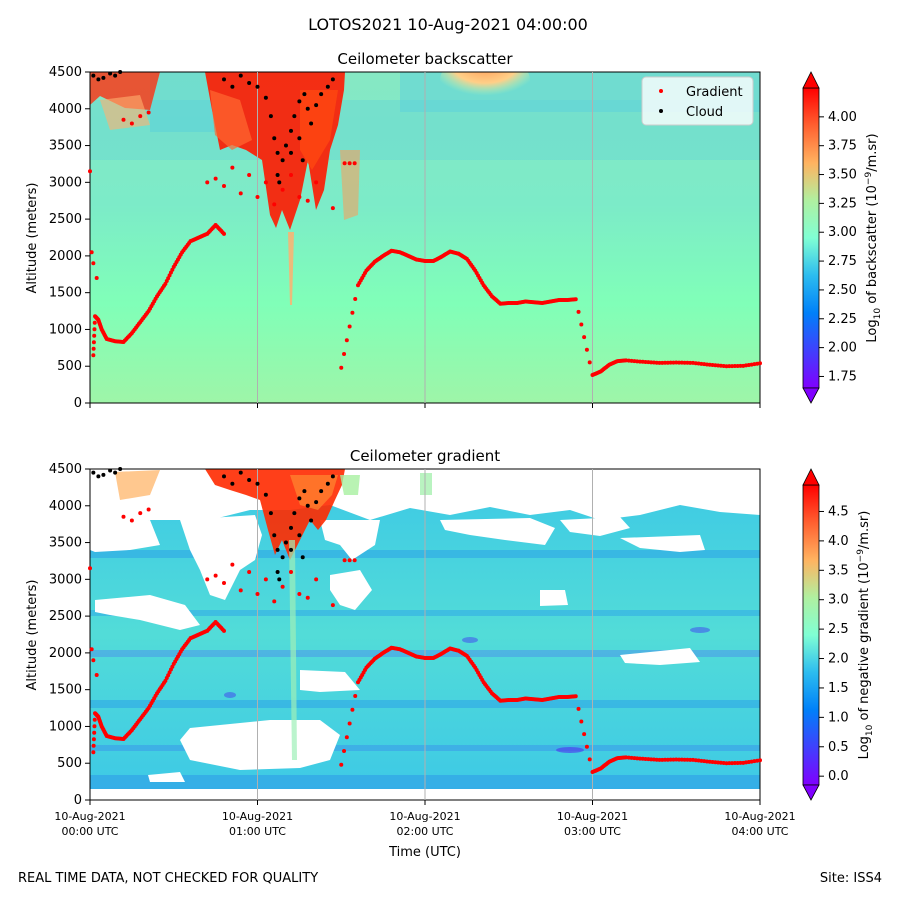 Image resolution: width=900 pixels, height=900 pixels. Describe the element at coordinates (842, 319) in the screenshot. I see `colorbar-tick-label: 2.25` at that location.